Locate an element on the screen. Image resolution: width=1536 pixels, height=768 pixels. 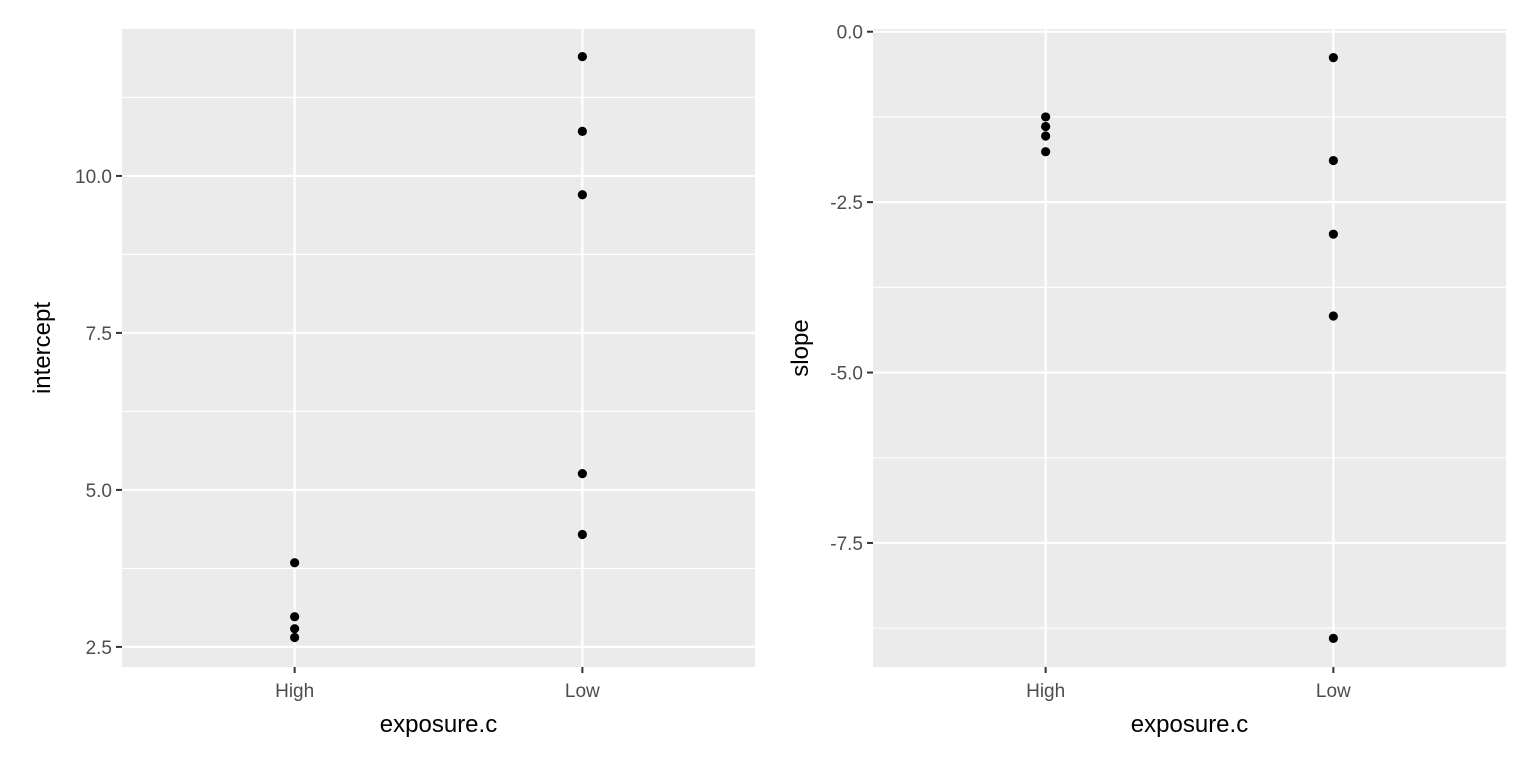
y-tick-label: -7.5 is located at coordinates (846, 544).